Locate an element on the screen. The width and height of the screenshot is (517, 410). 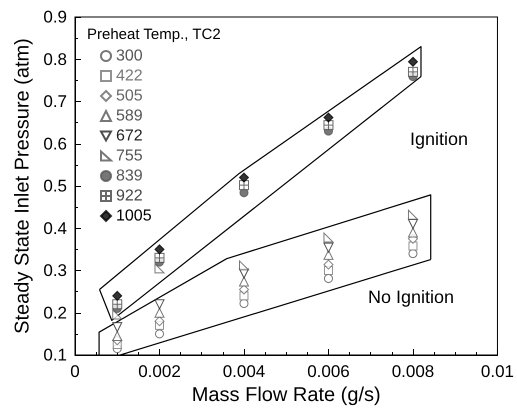
x-tick-label: 0.008 is located at coordinates (413, 371).